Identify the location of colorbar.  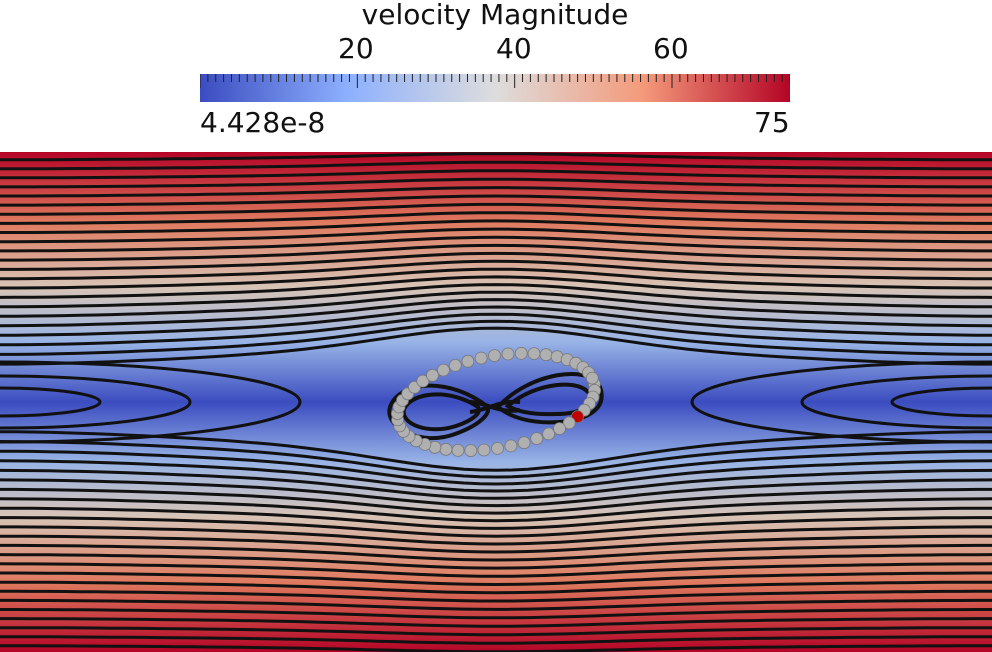
(495, 88).